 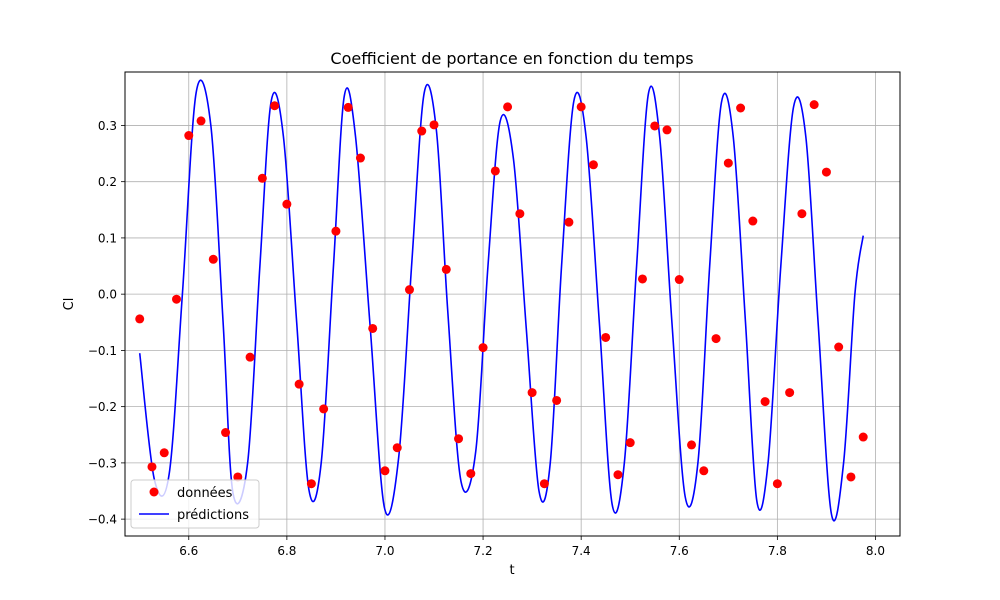 I want to click on x-axis-label: t, so click(x=511, y=570).